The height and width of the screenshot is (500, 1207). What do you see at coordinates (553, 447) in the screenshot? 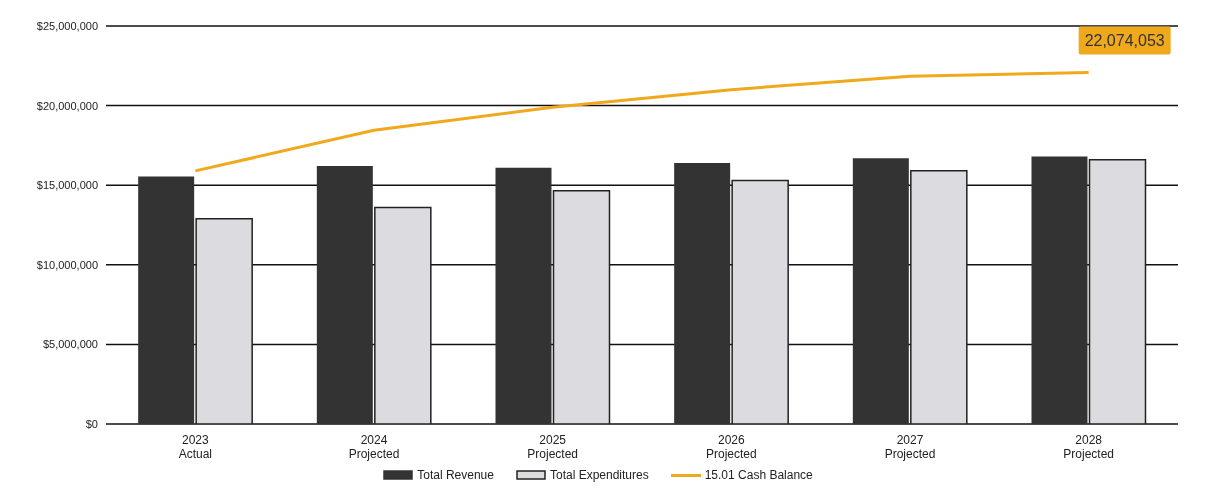
I see `x-tick-label: 2025 Projected` at bounding box center [553, 447].